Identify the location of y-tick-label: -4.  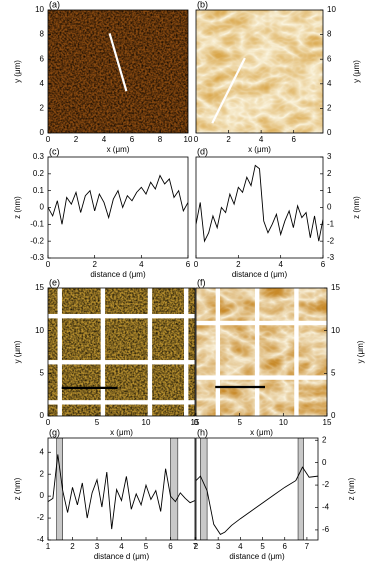
(326, 507).